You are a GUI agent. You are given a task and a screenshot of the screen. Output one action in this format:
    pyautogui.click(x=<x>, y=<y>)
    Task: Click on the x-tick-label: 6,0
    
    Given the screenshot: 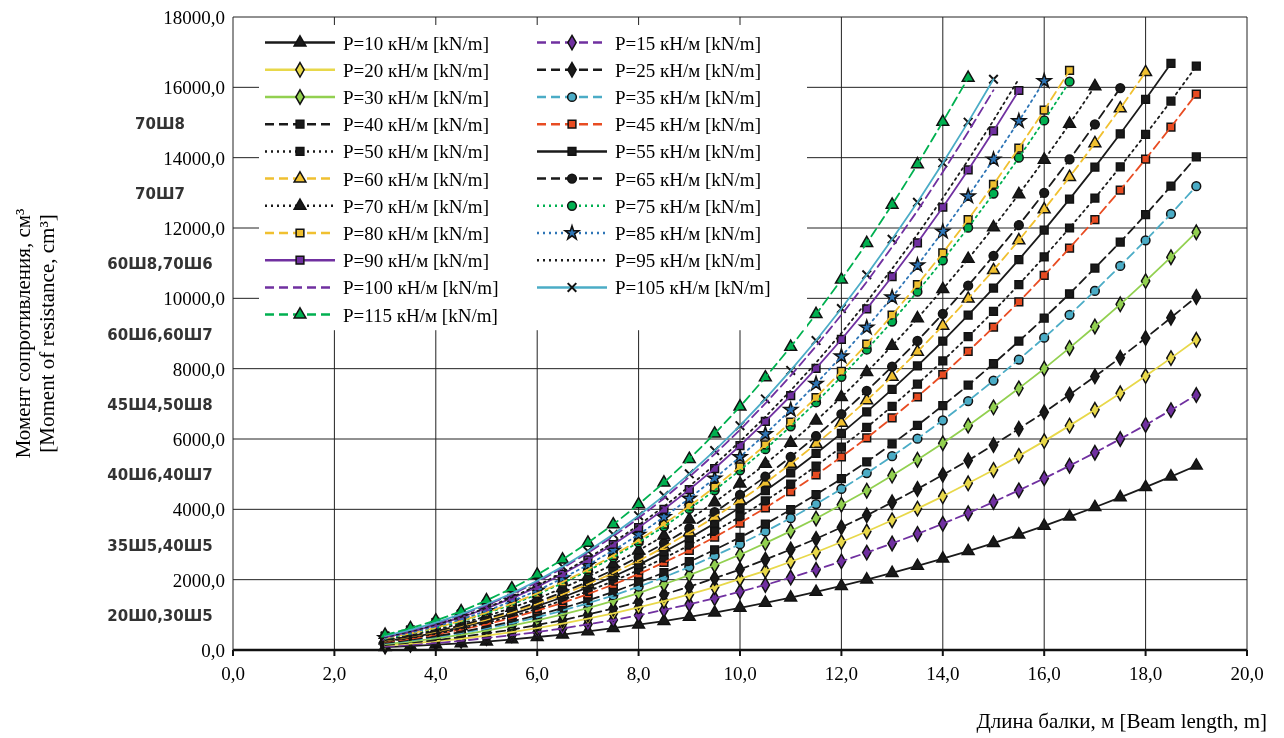 What is the action you would take?
    pyautogui.click(x=537, y=673)
    